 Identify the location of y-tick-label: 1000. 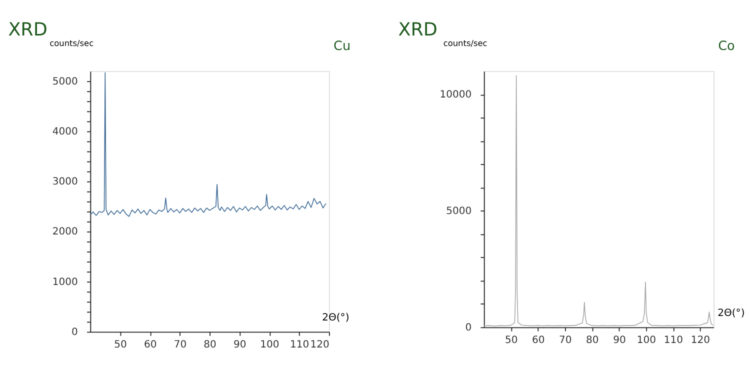
(65, 282).